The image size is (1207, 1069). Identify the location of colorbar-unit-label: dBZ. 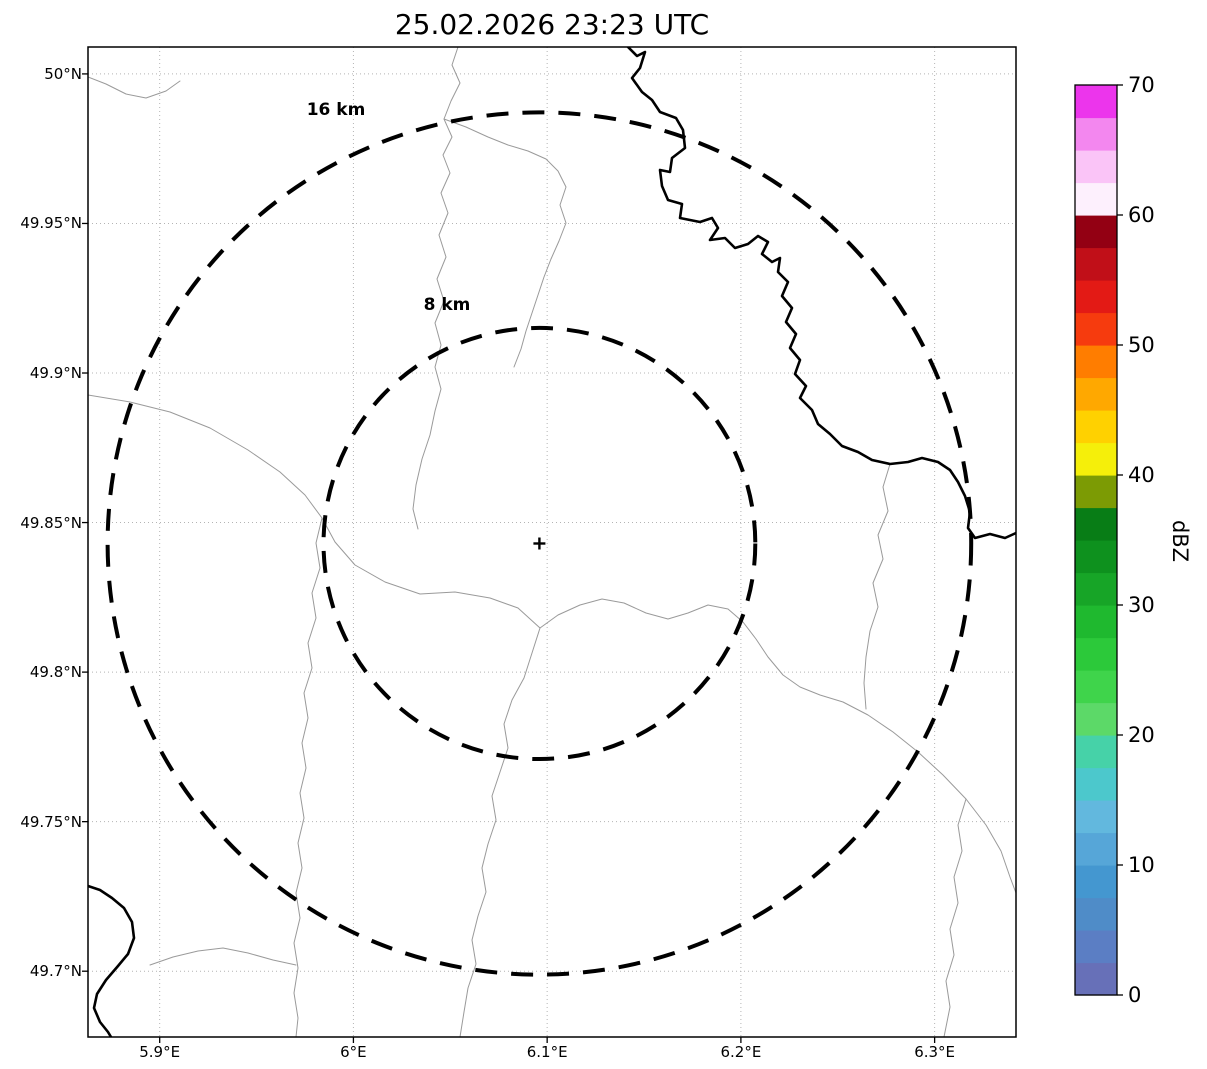
(1180, 541).